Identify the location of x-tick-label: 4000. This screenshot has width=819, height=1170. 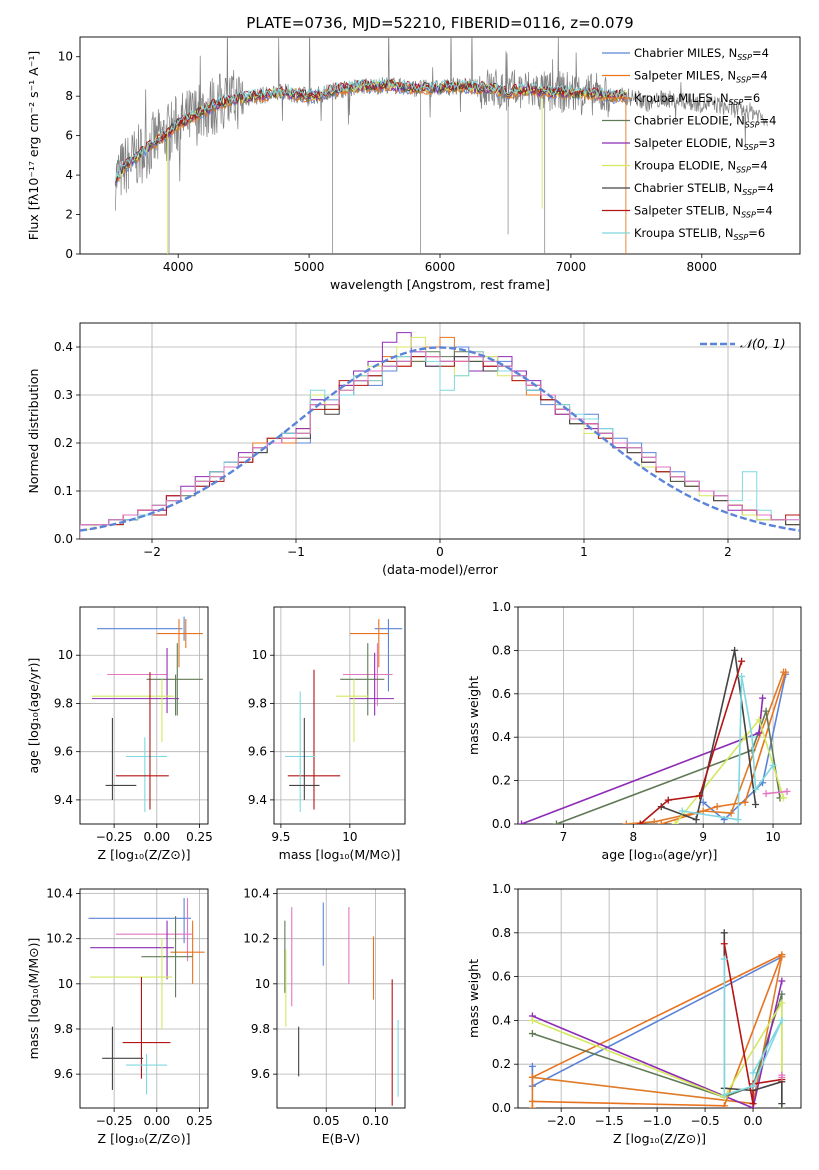
(178, 267).